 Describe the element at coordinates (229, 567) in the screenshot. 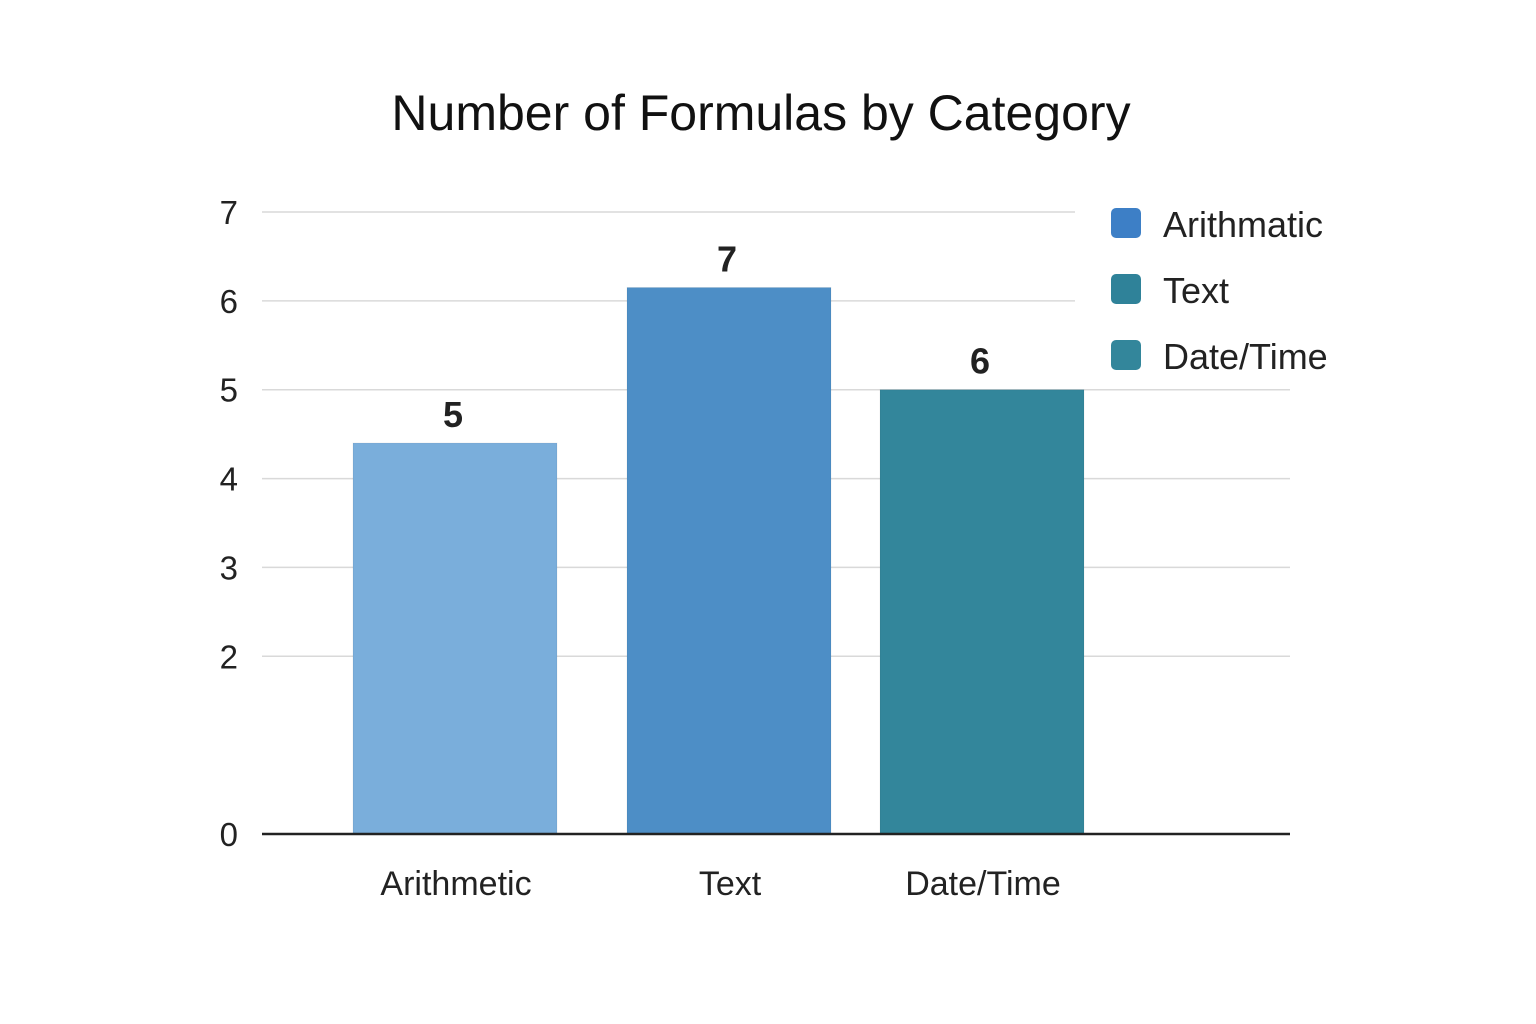

I see `y-tick-label: 3` at that location.